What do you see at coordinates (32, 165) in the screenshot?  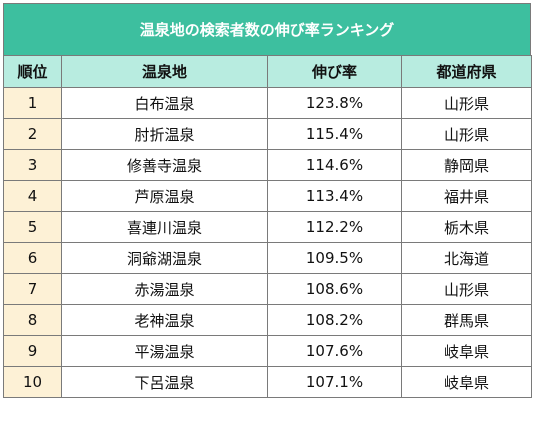 I see `rank-cell: 3` at bounding box center [32, 165].